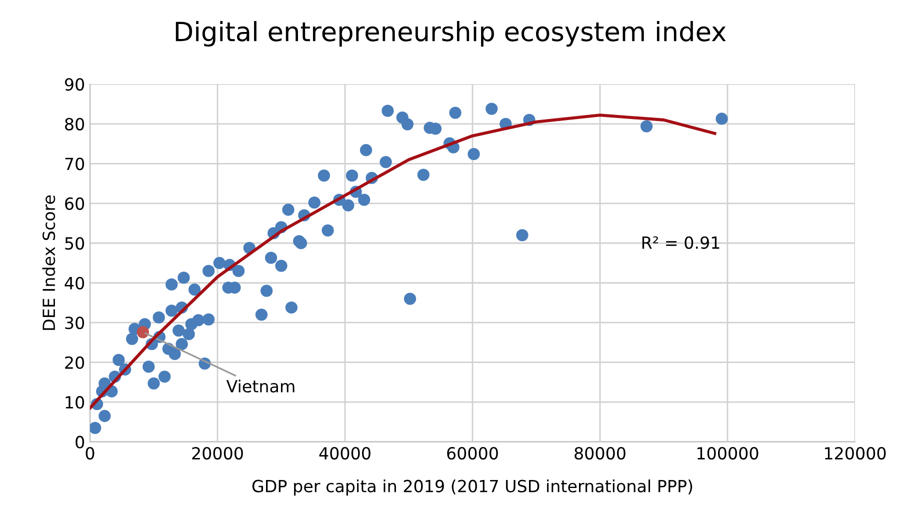  Describe the element at coordinates (600, 453) in the screenshot. I see `x-tick-label: 80000` at that location.